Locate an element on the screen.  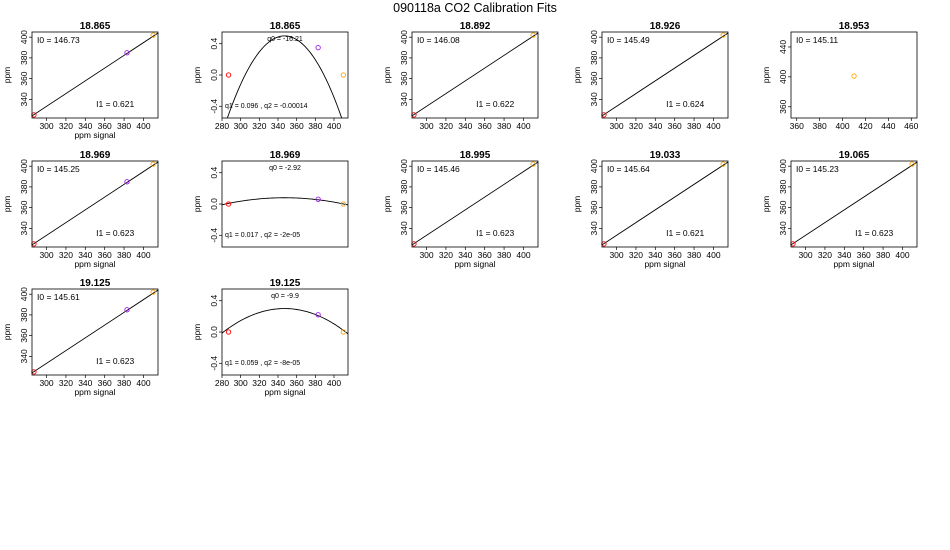
panel-annotation: I0 = 145.61 is located at coordinates (58, 297).